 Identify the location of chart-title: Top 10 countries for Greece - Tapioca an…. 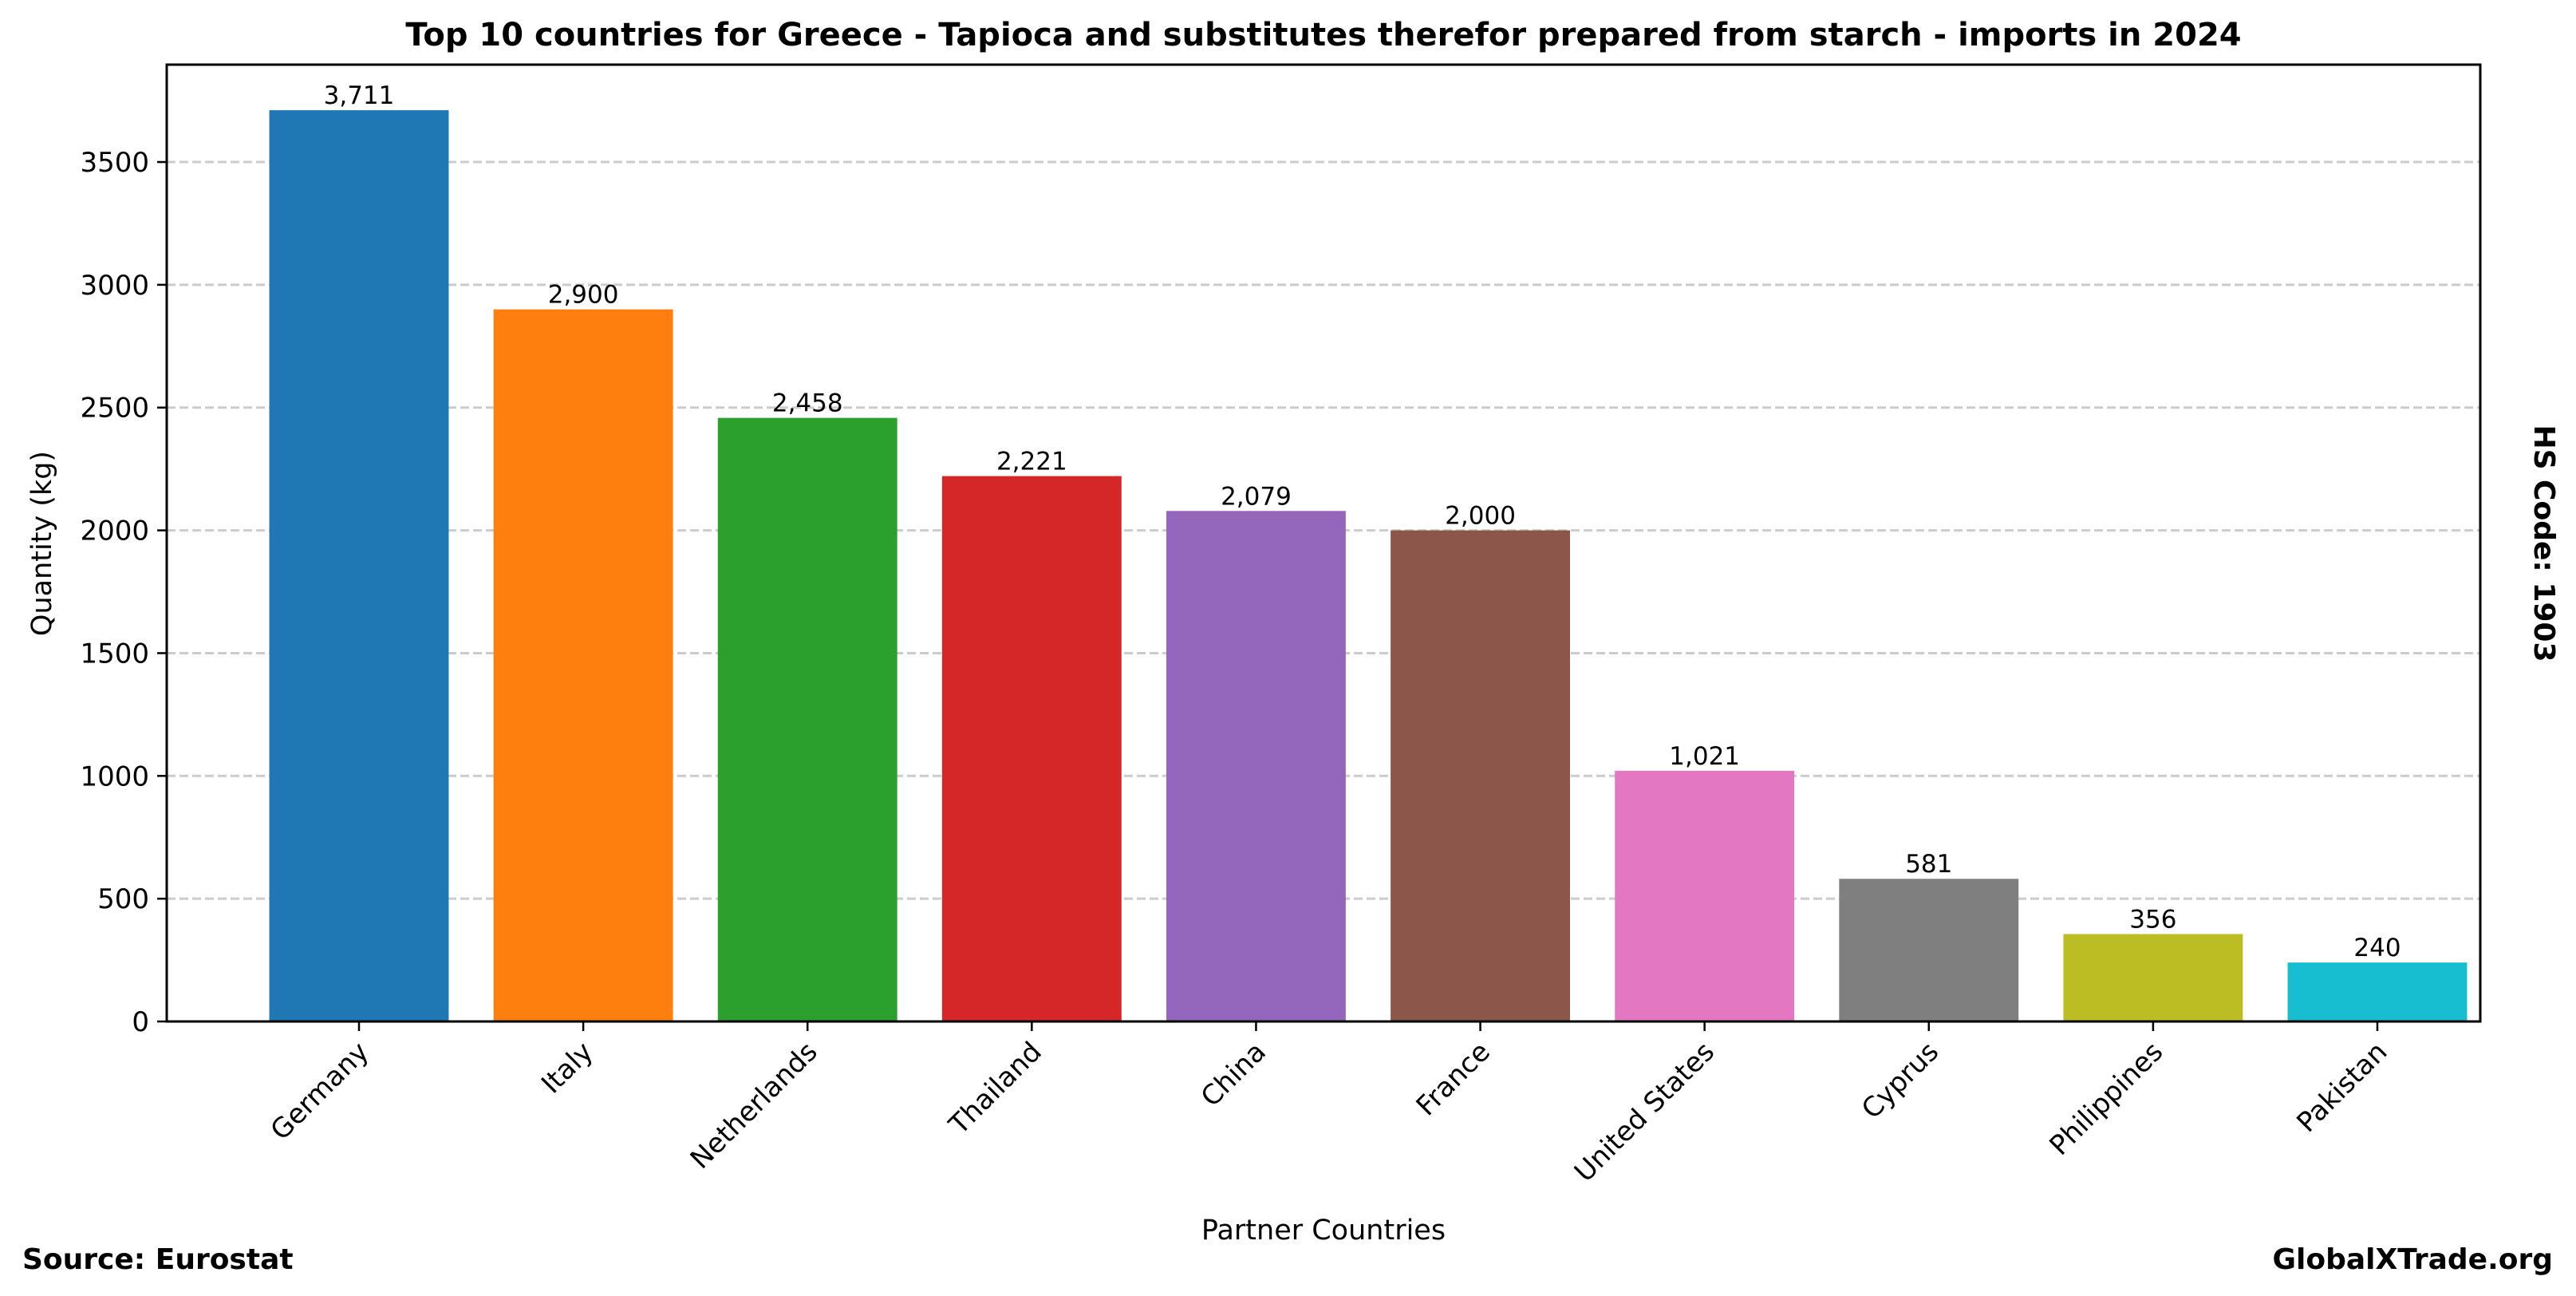
(1323, 35).